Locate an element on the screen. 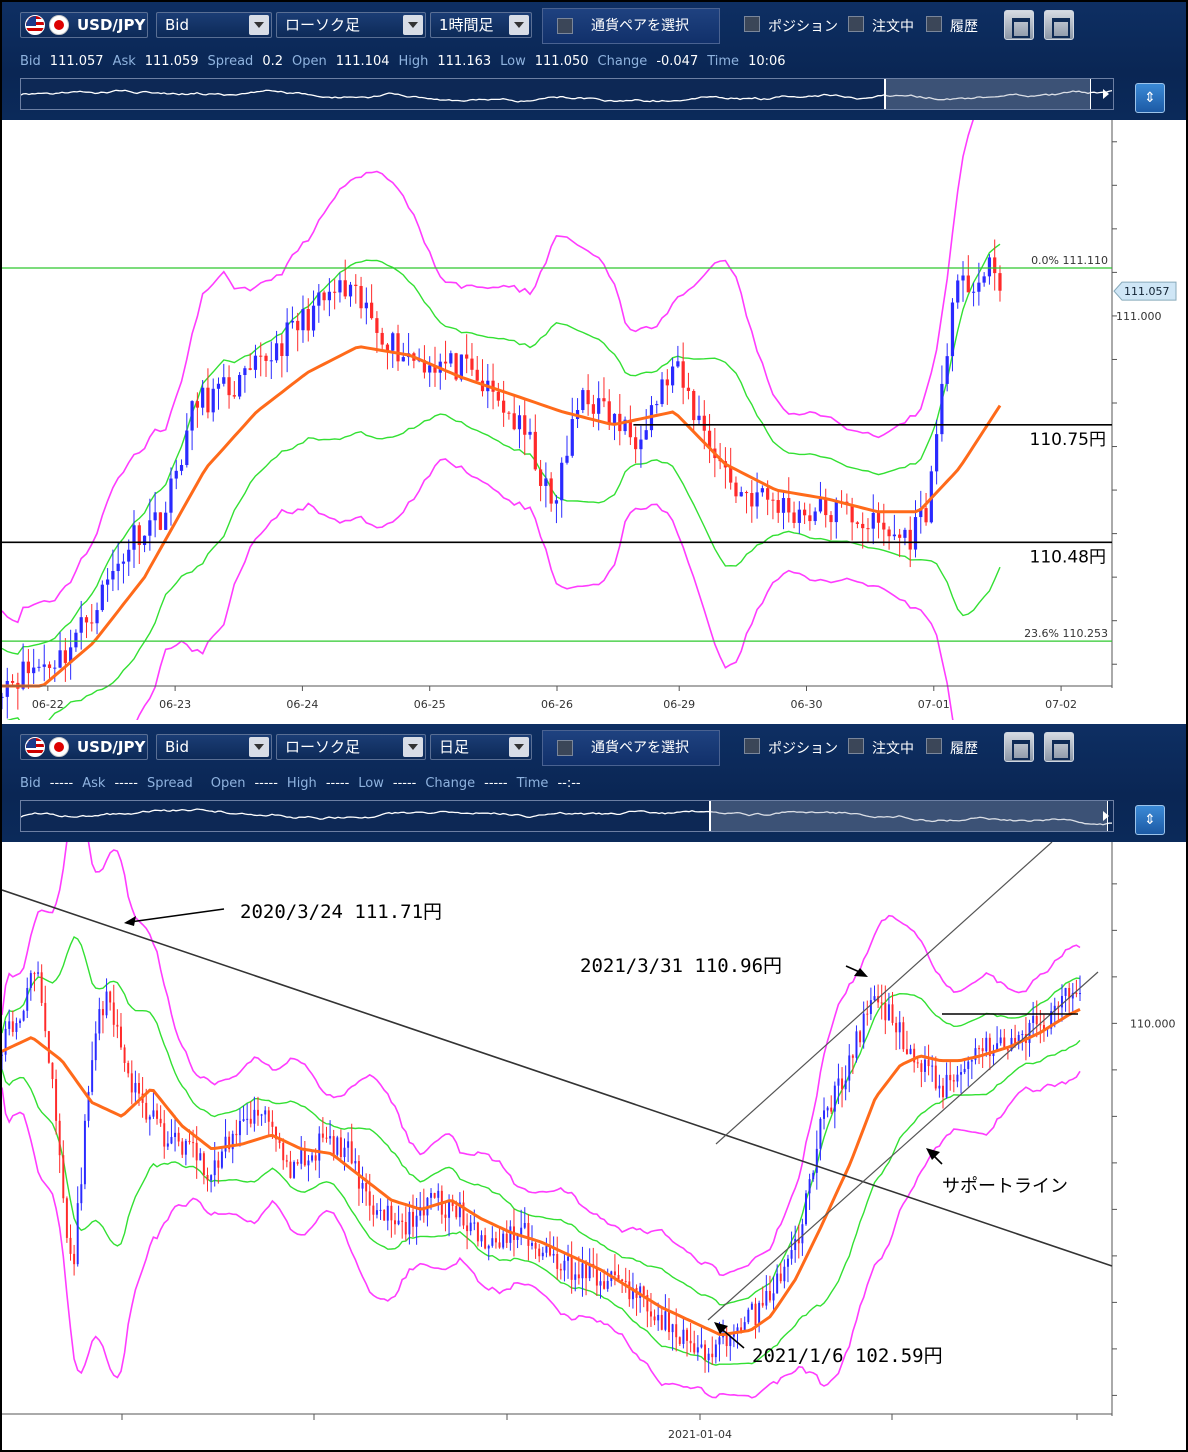 The width and height of the screenshot is (1188, 1452). quote-label: Low is located at coordinates (371, 783).